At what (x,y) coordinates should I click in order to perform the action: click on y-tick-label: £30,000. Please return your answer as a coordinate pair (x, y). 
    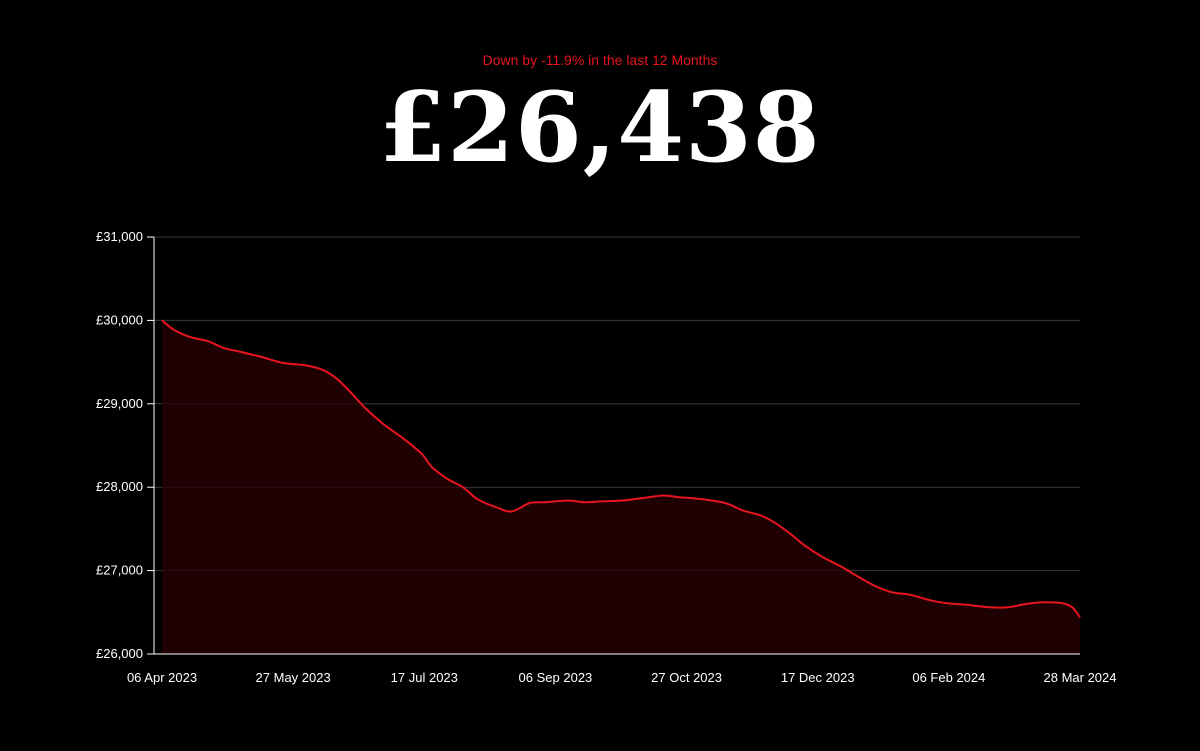
    Looking at the image, I should click on (119, 319).